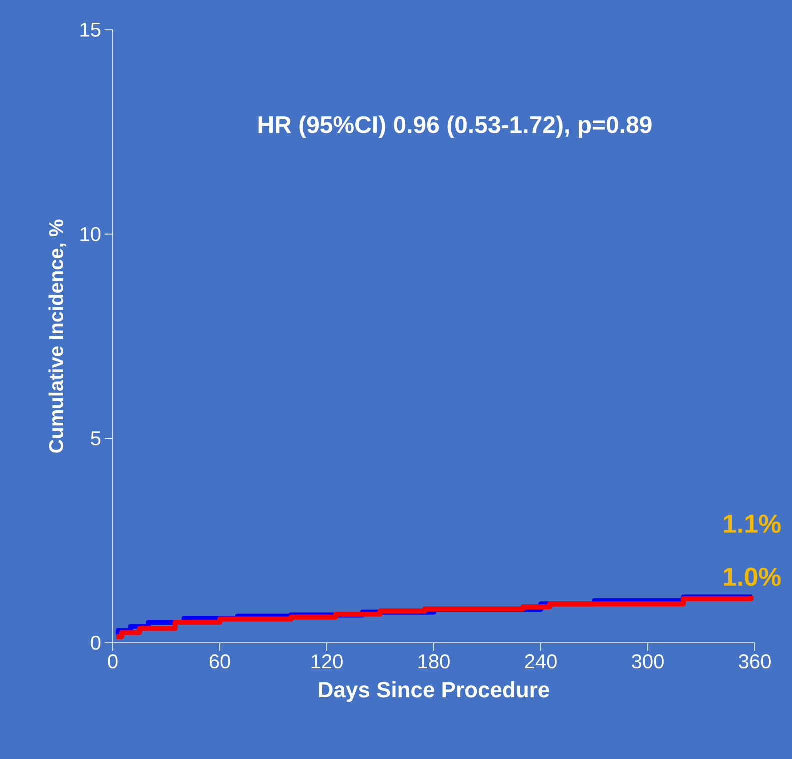 The image size is (792, 759). Describe the element at coordinates (755, 661) in the screenshot. I see `x-tick-label: 360` at that location.